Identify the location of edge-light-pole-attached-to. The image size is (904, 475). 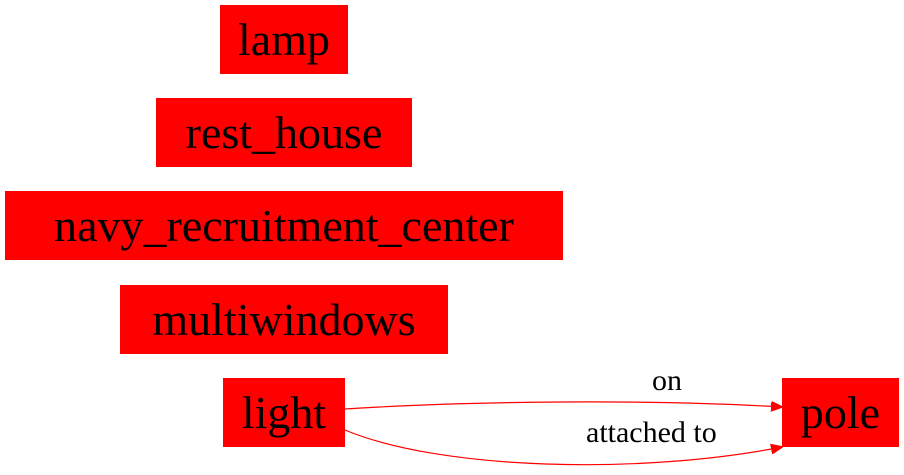
(563, 447).